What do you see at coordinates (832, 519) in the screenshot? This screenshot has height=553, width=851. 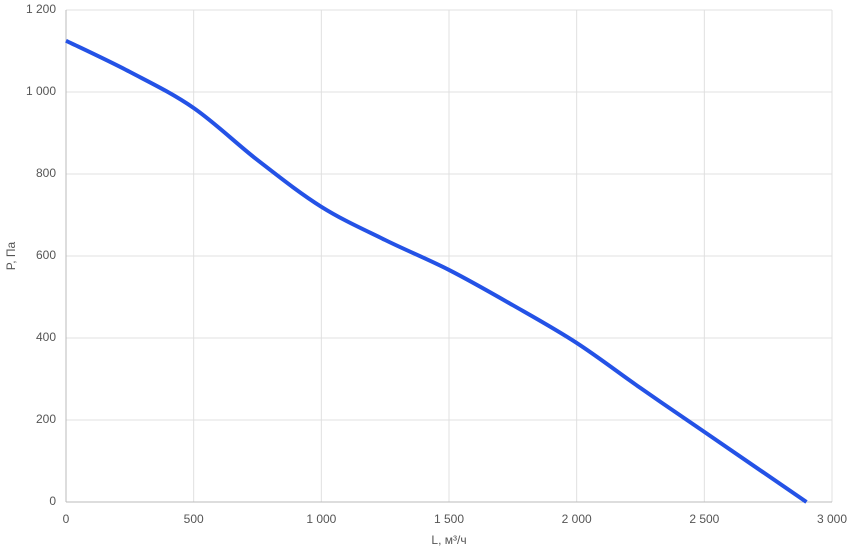 I see `x-tick-label: 3 000` at bounding box center [832, 519].